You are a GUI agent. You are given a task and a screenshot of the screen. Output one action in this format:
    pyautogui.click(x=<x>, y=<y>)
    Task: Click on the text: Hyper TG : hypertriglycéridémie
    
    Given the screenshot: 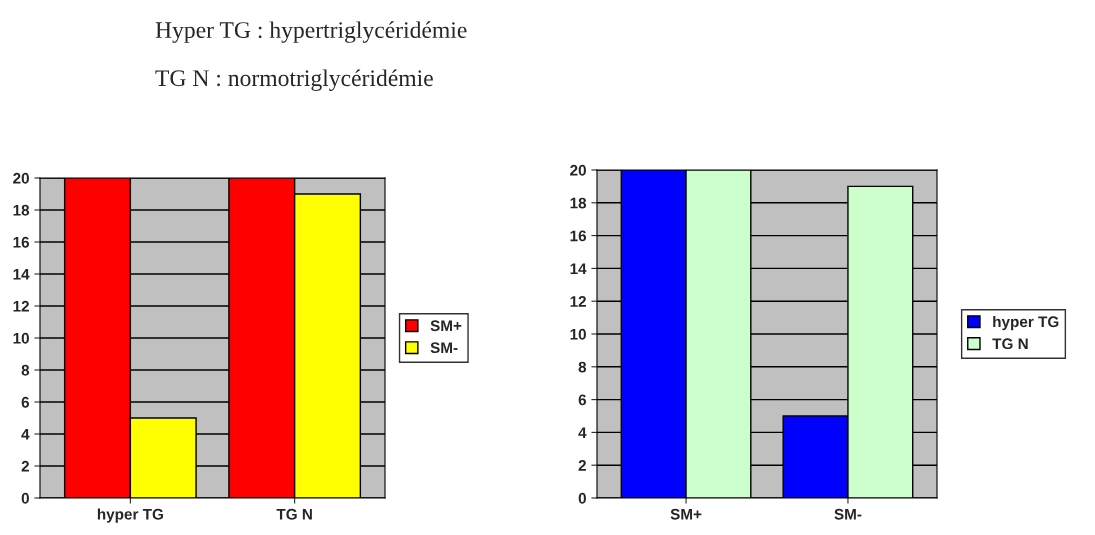 What is the action you would take?
    pyautogui.click(x=311, y=32)
    